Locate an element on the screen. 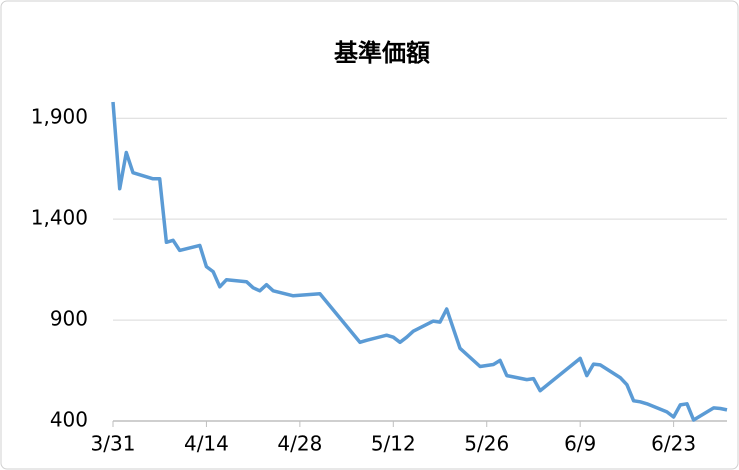 The image size is (739, 470). x-tick-label: 3/31 is located at coordinates (113, 444).